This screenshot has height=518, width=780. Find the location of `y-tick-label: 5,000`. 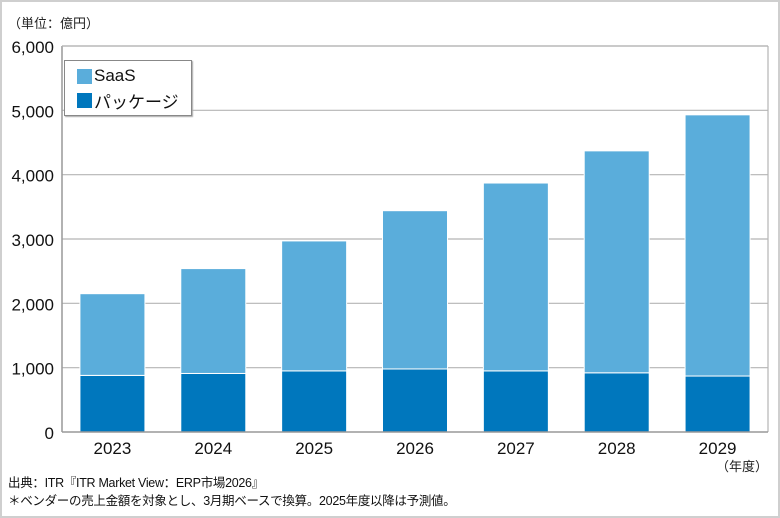

y-tick-label: 5,000 is located at coordinates (32, 111).